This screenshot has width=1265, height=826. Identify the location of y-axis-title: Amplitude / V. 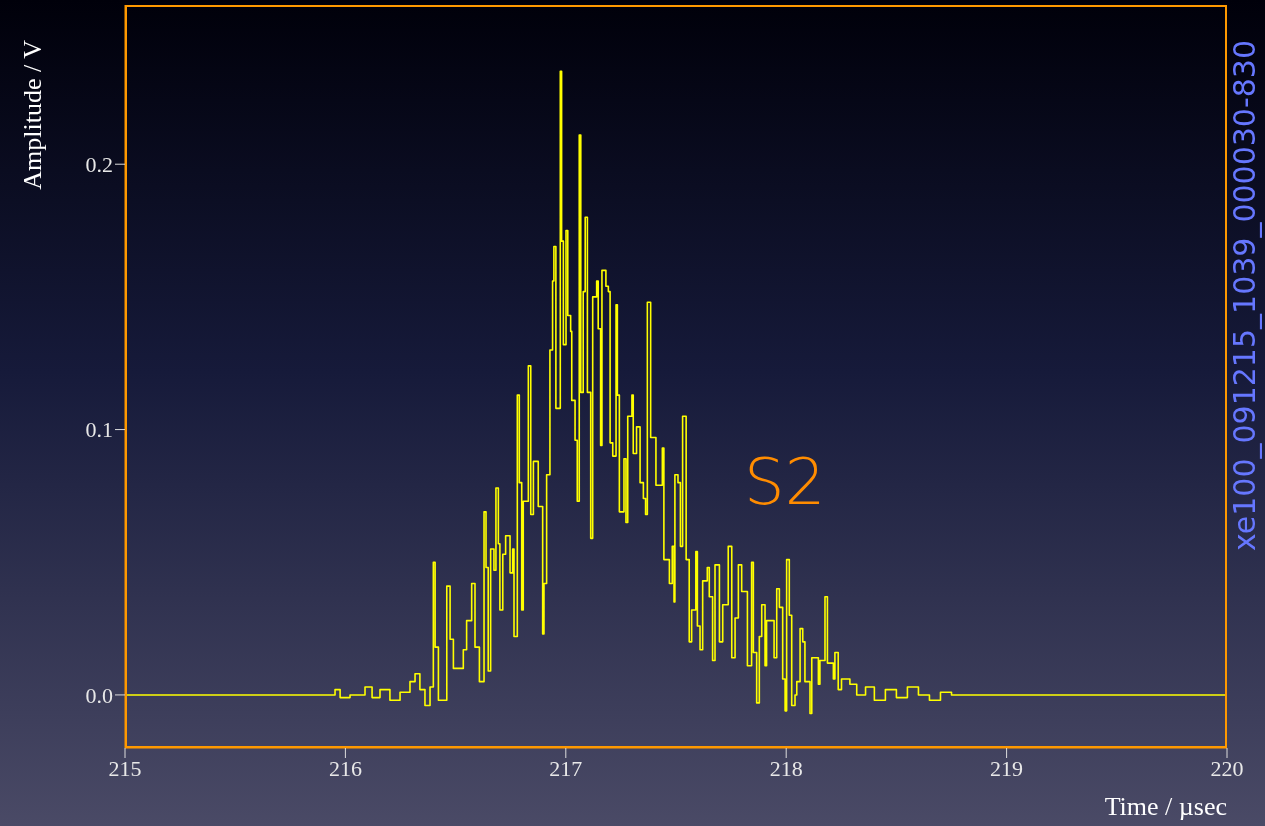
(33, 115).